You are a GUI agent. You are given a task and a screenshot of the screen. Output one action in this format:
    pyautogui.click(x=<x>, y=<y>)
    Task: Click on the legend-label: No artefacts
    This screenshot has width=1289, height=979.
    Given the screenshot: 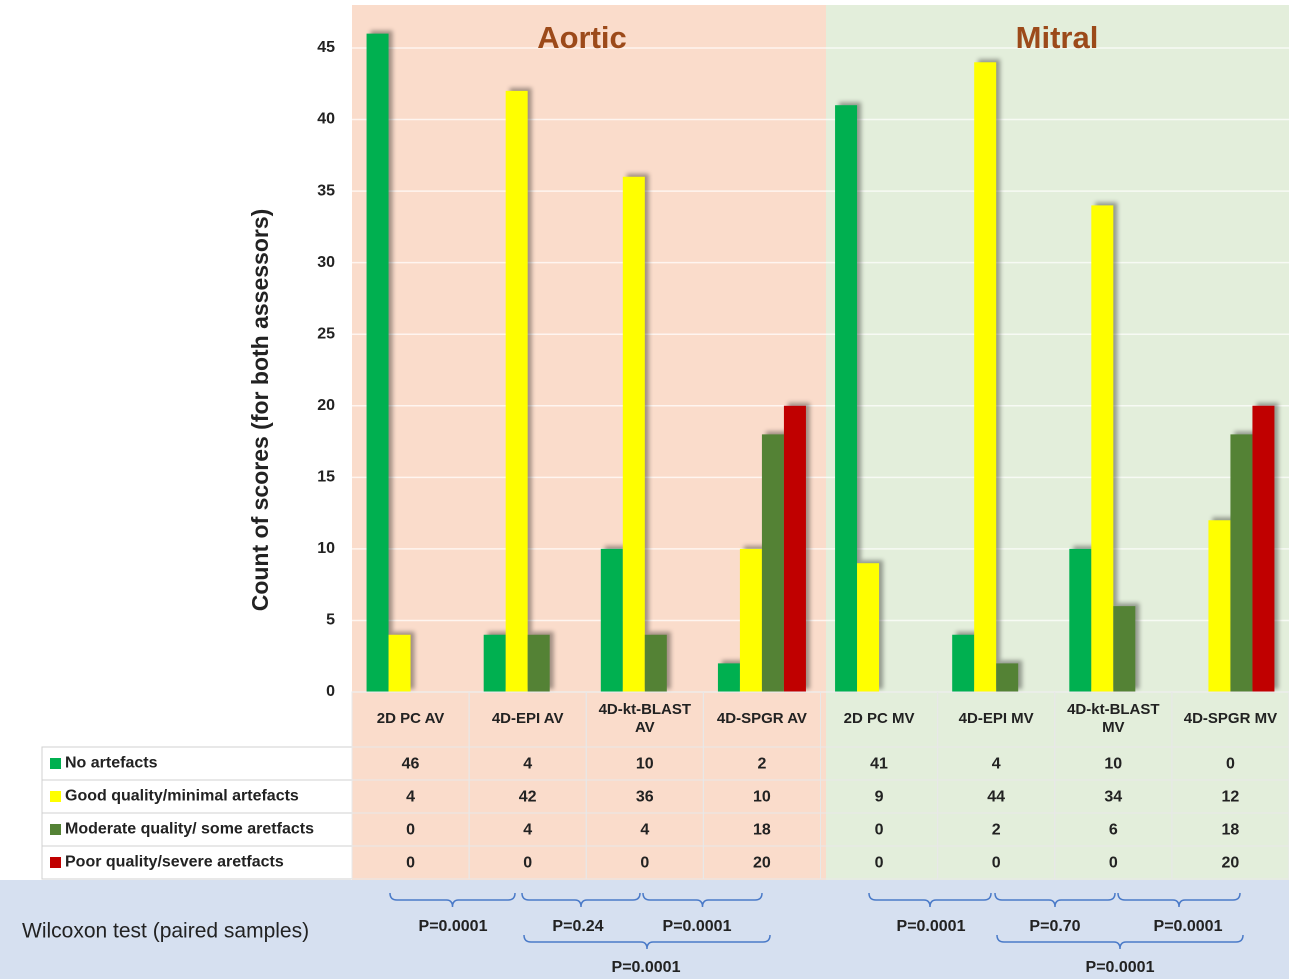 What is the action you would take?
    pyautogui.click(x=111, y=763)
    